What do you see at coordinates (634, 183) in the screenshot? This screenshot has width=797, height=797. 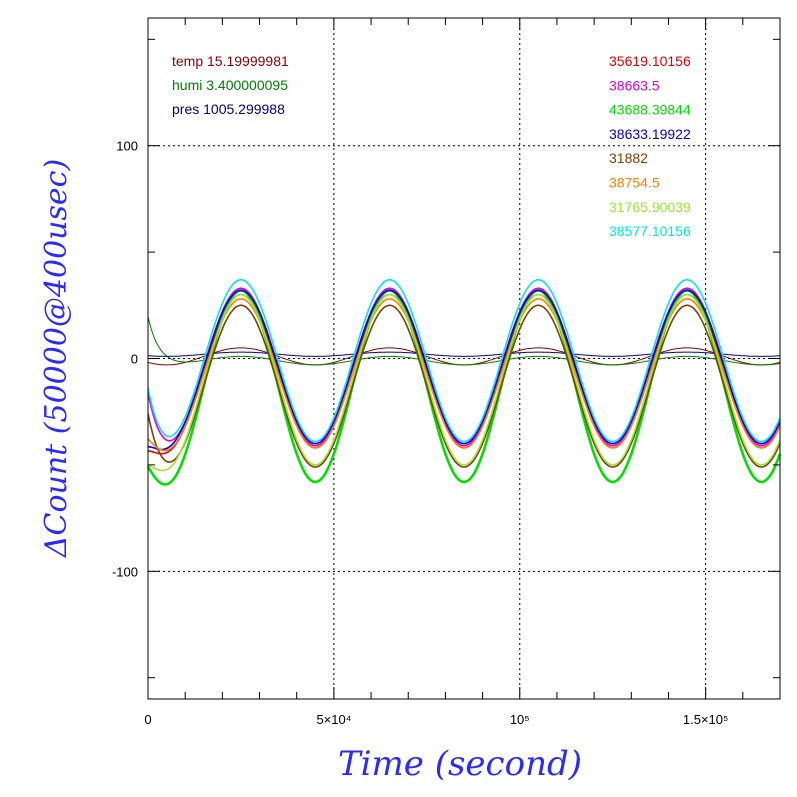 I see `legend-right-item-5: 38754.5` at bounding box center [634, 183].